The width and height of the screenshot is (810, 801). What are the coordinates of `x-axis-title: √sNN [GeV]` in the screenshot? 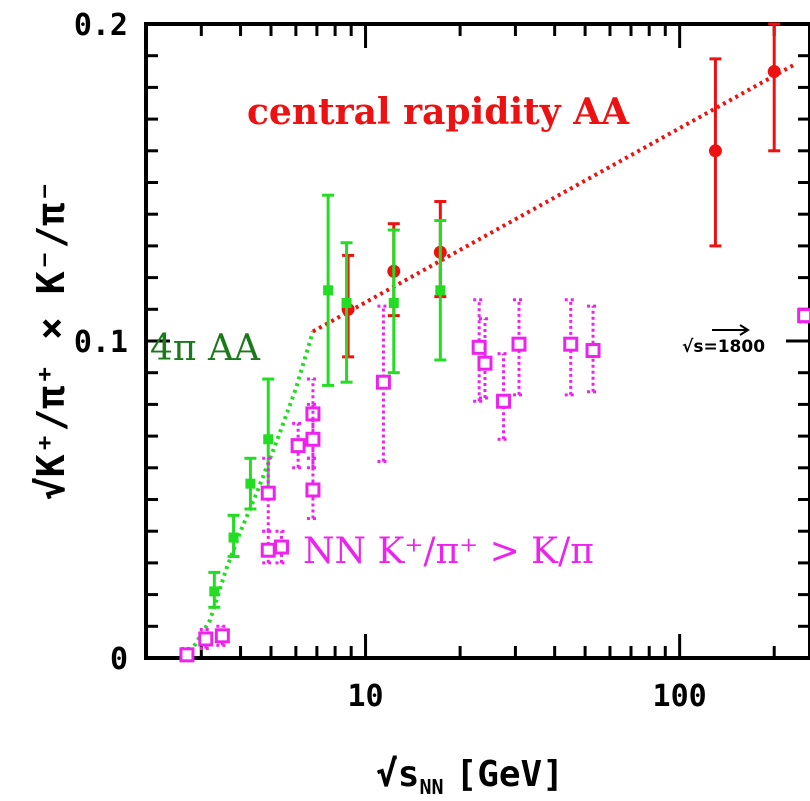 It's located at (470, 776).